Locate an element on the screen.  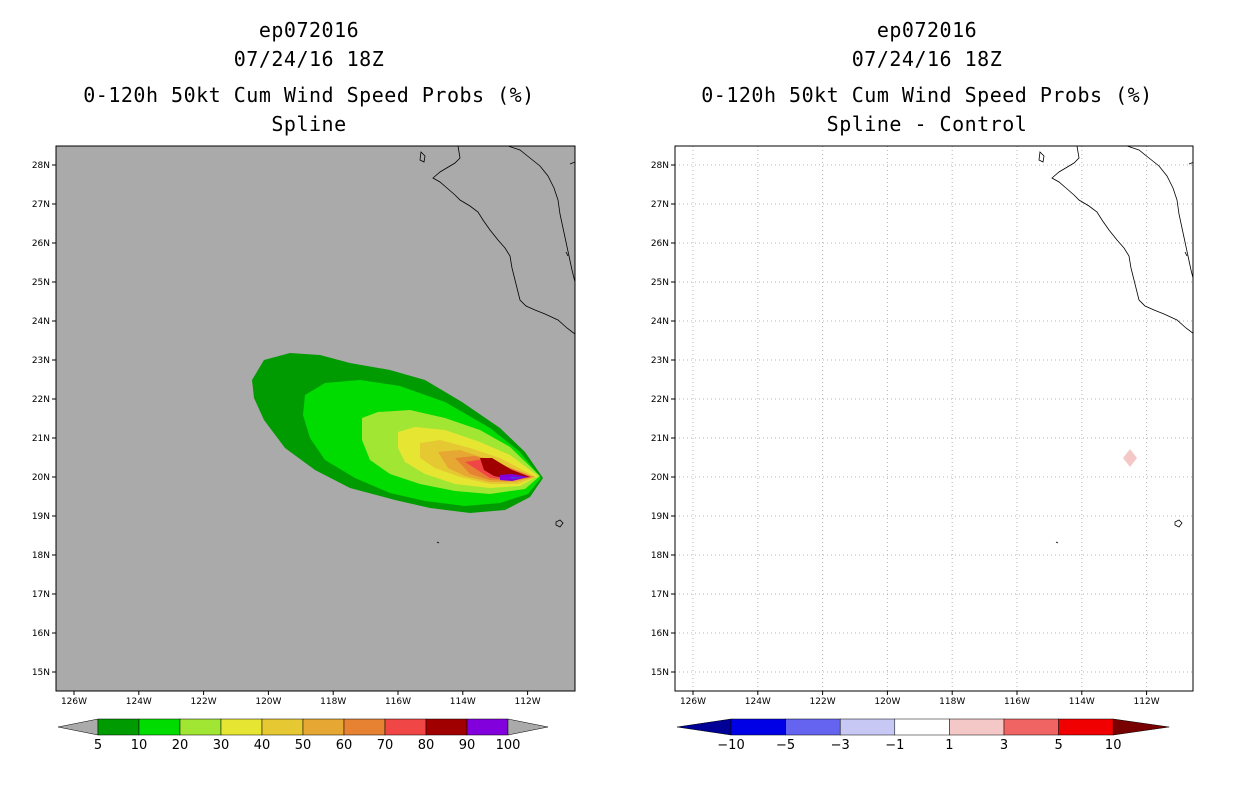
storm-id: ep072016 is located at coordinates (309, 30).